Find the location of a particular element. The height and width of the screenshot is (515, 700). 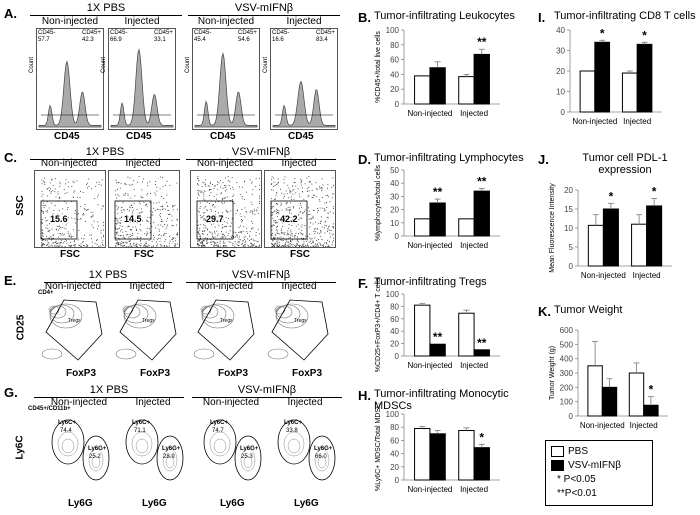

contour-ring is located at coordinates (280, 310).